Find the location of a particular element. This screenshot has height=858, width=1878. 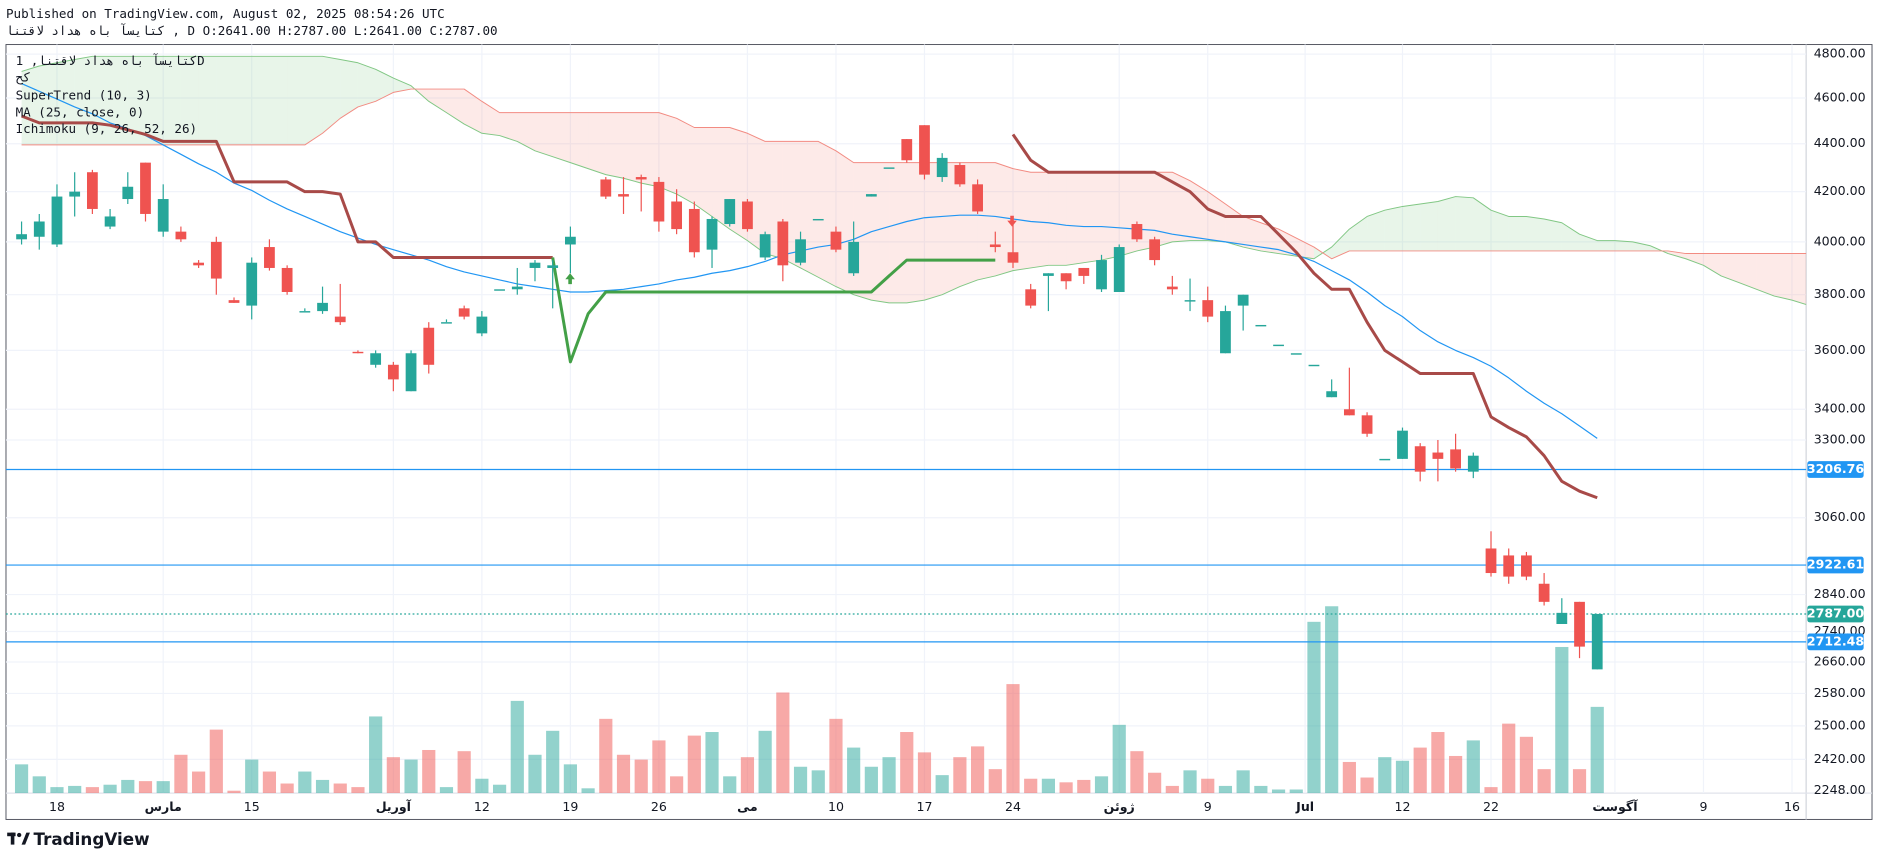

legend-supertrend: SuperTrend (10, 3) is located at coordinates (84, 95).